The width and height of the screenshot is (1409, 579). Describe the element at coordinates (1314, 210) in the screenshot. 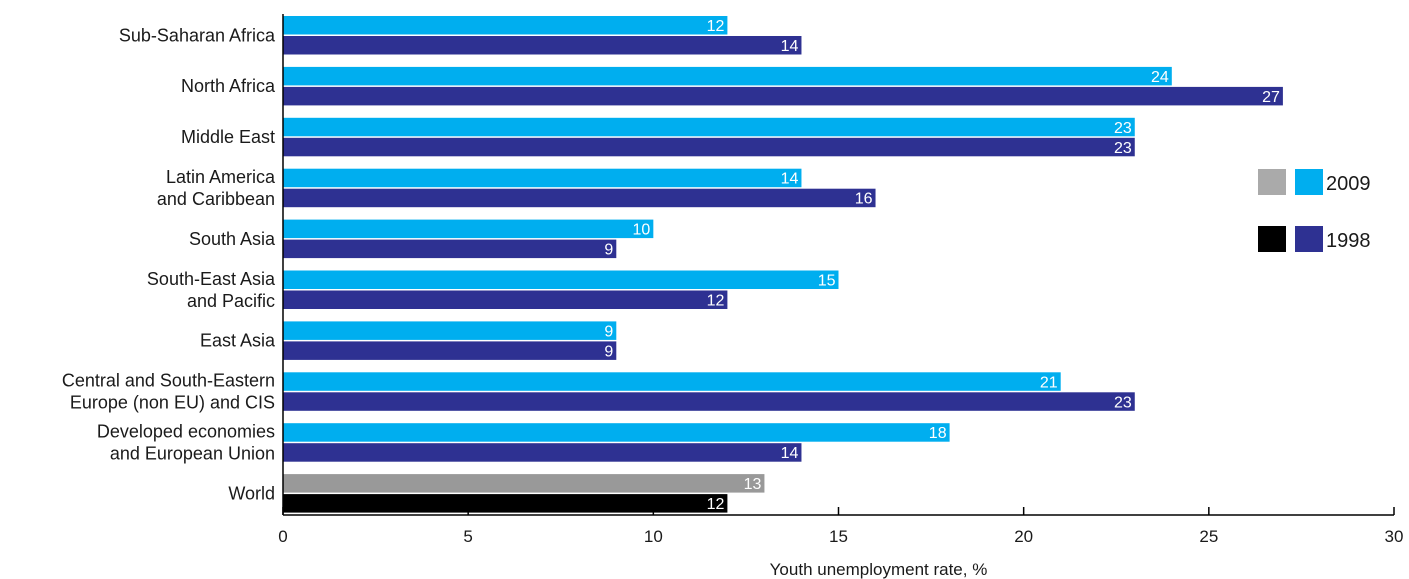

I see `legend: 2009 1998` at that location.